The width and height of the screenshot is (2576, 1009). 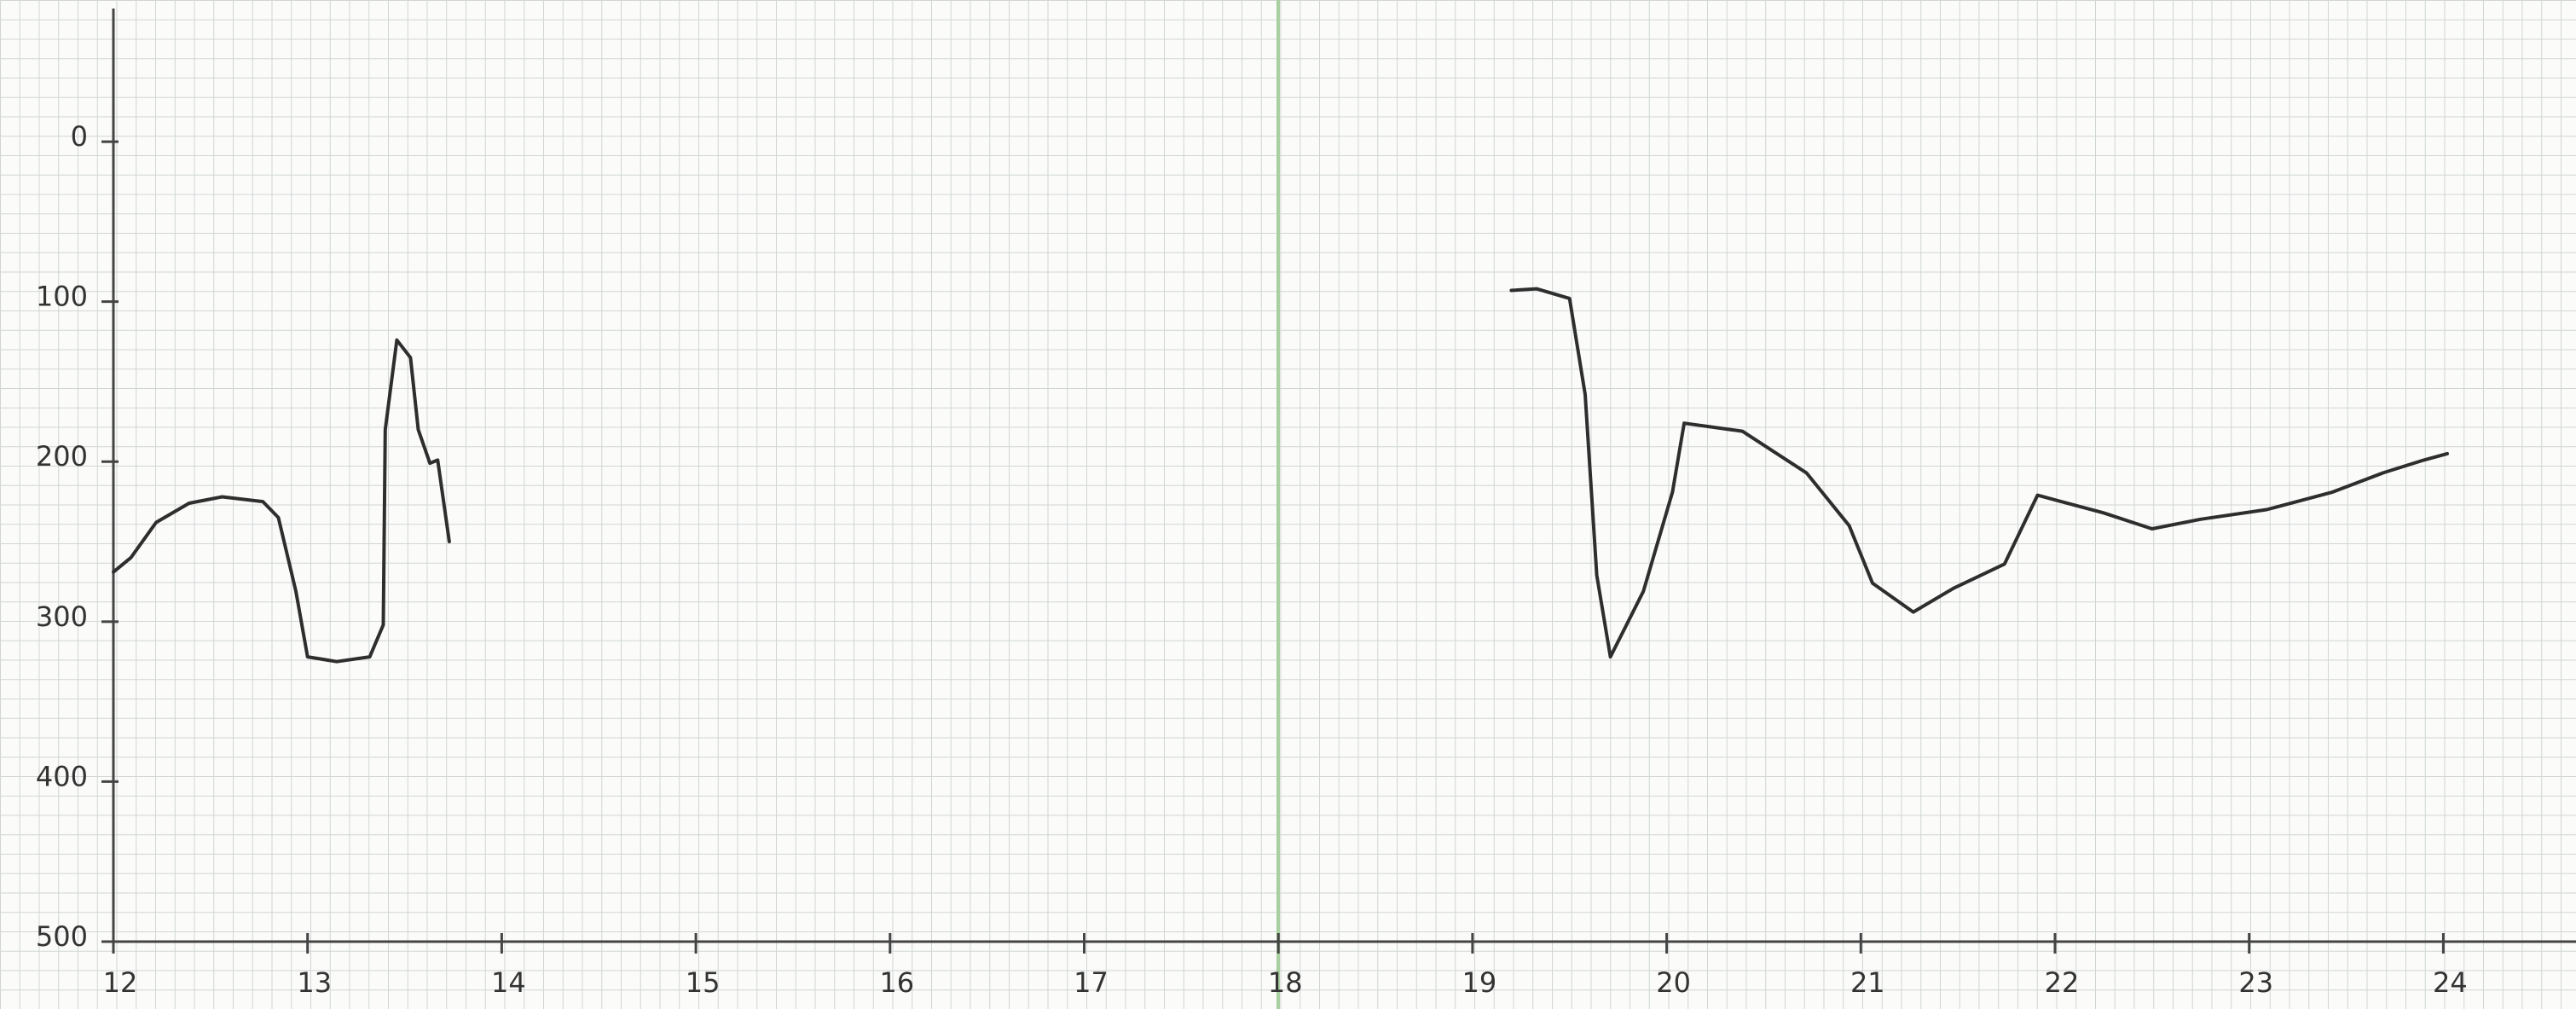 What do you see at coordinates (62, 937) in the screenshot?
I see `y-tick-label: 500` at bounding box center [62, 937].